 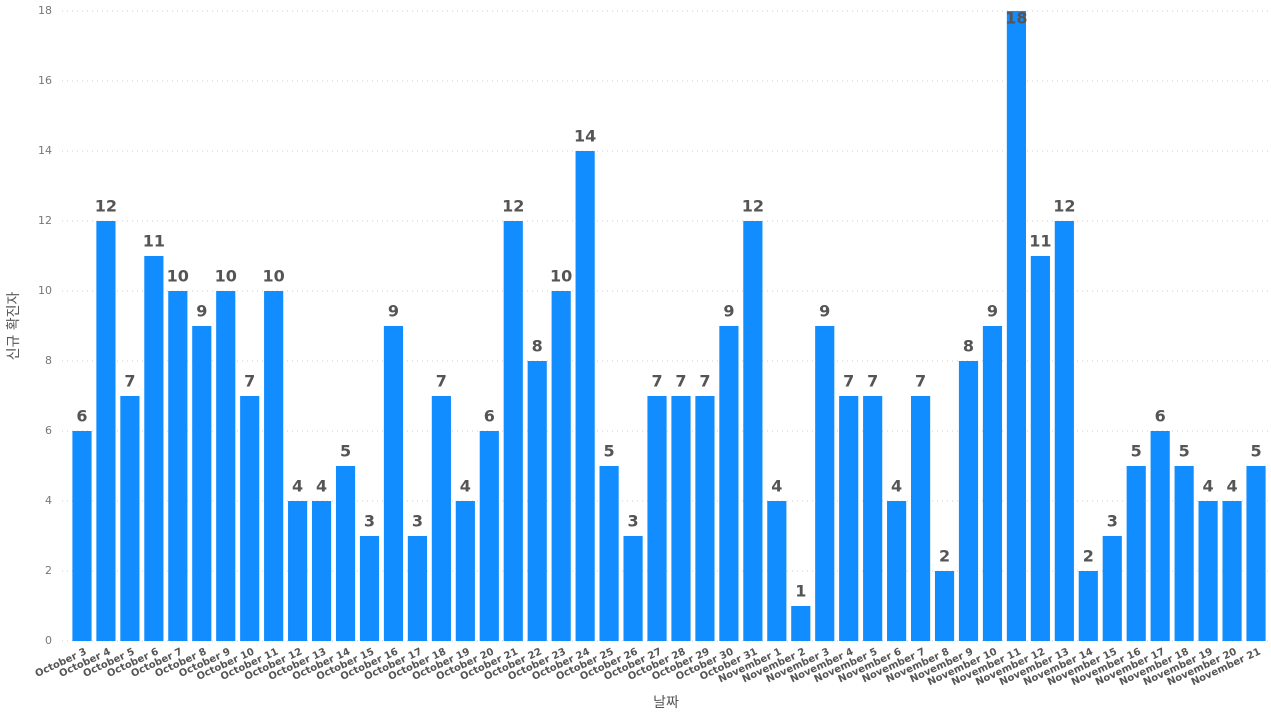 I want to click on value-label: 14, so click(x=585, y=136).